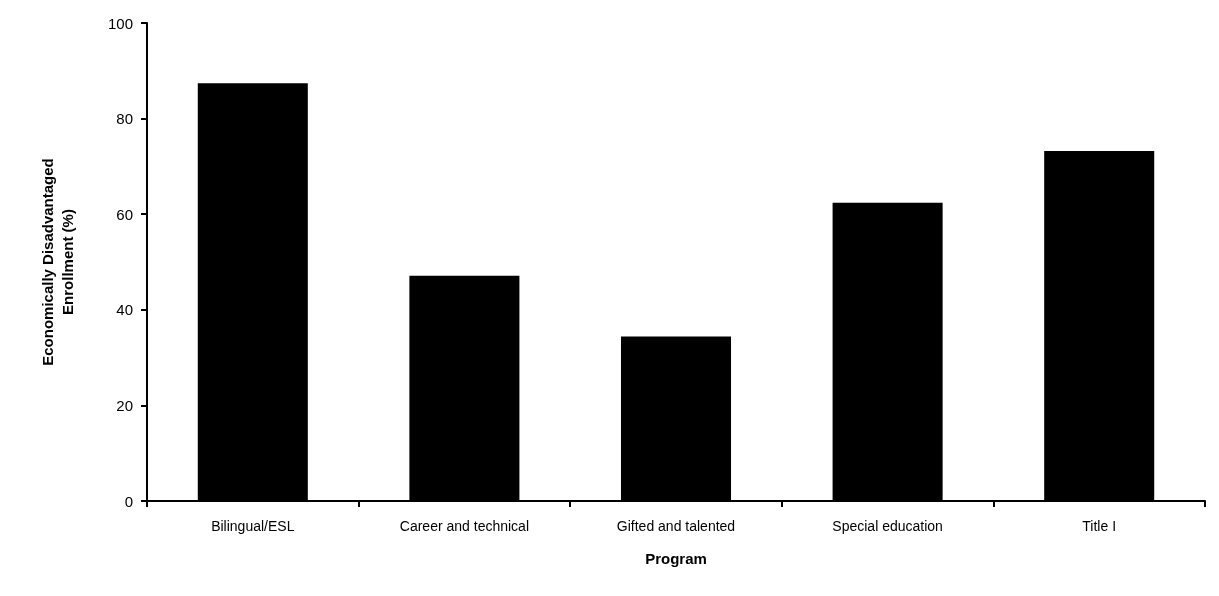 The height and width of the screenshot is (596, 1219). Describe the element at coordinates (124, 214) in the screenshot. I see `y-tick-label: 60` at that location.